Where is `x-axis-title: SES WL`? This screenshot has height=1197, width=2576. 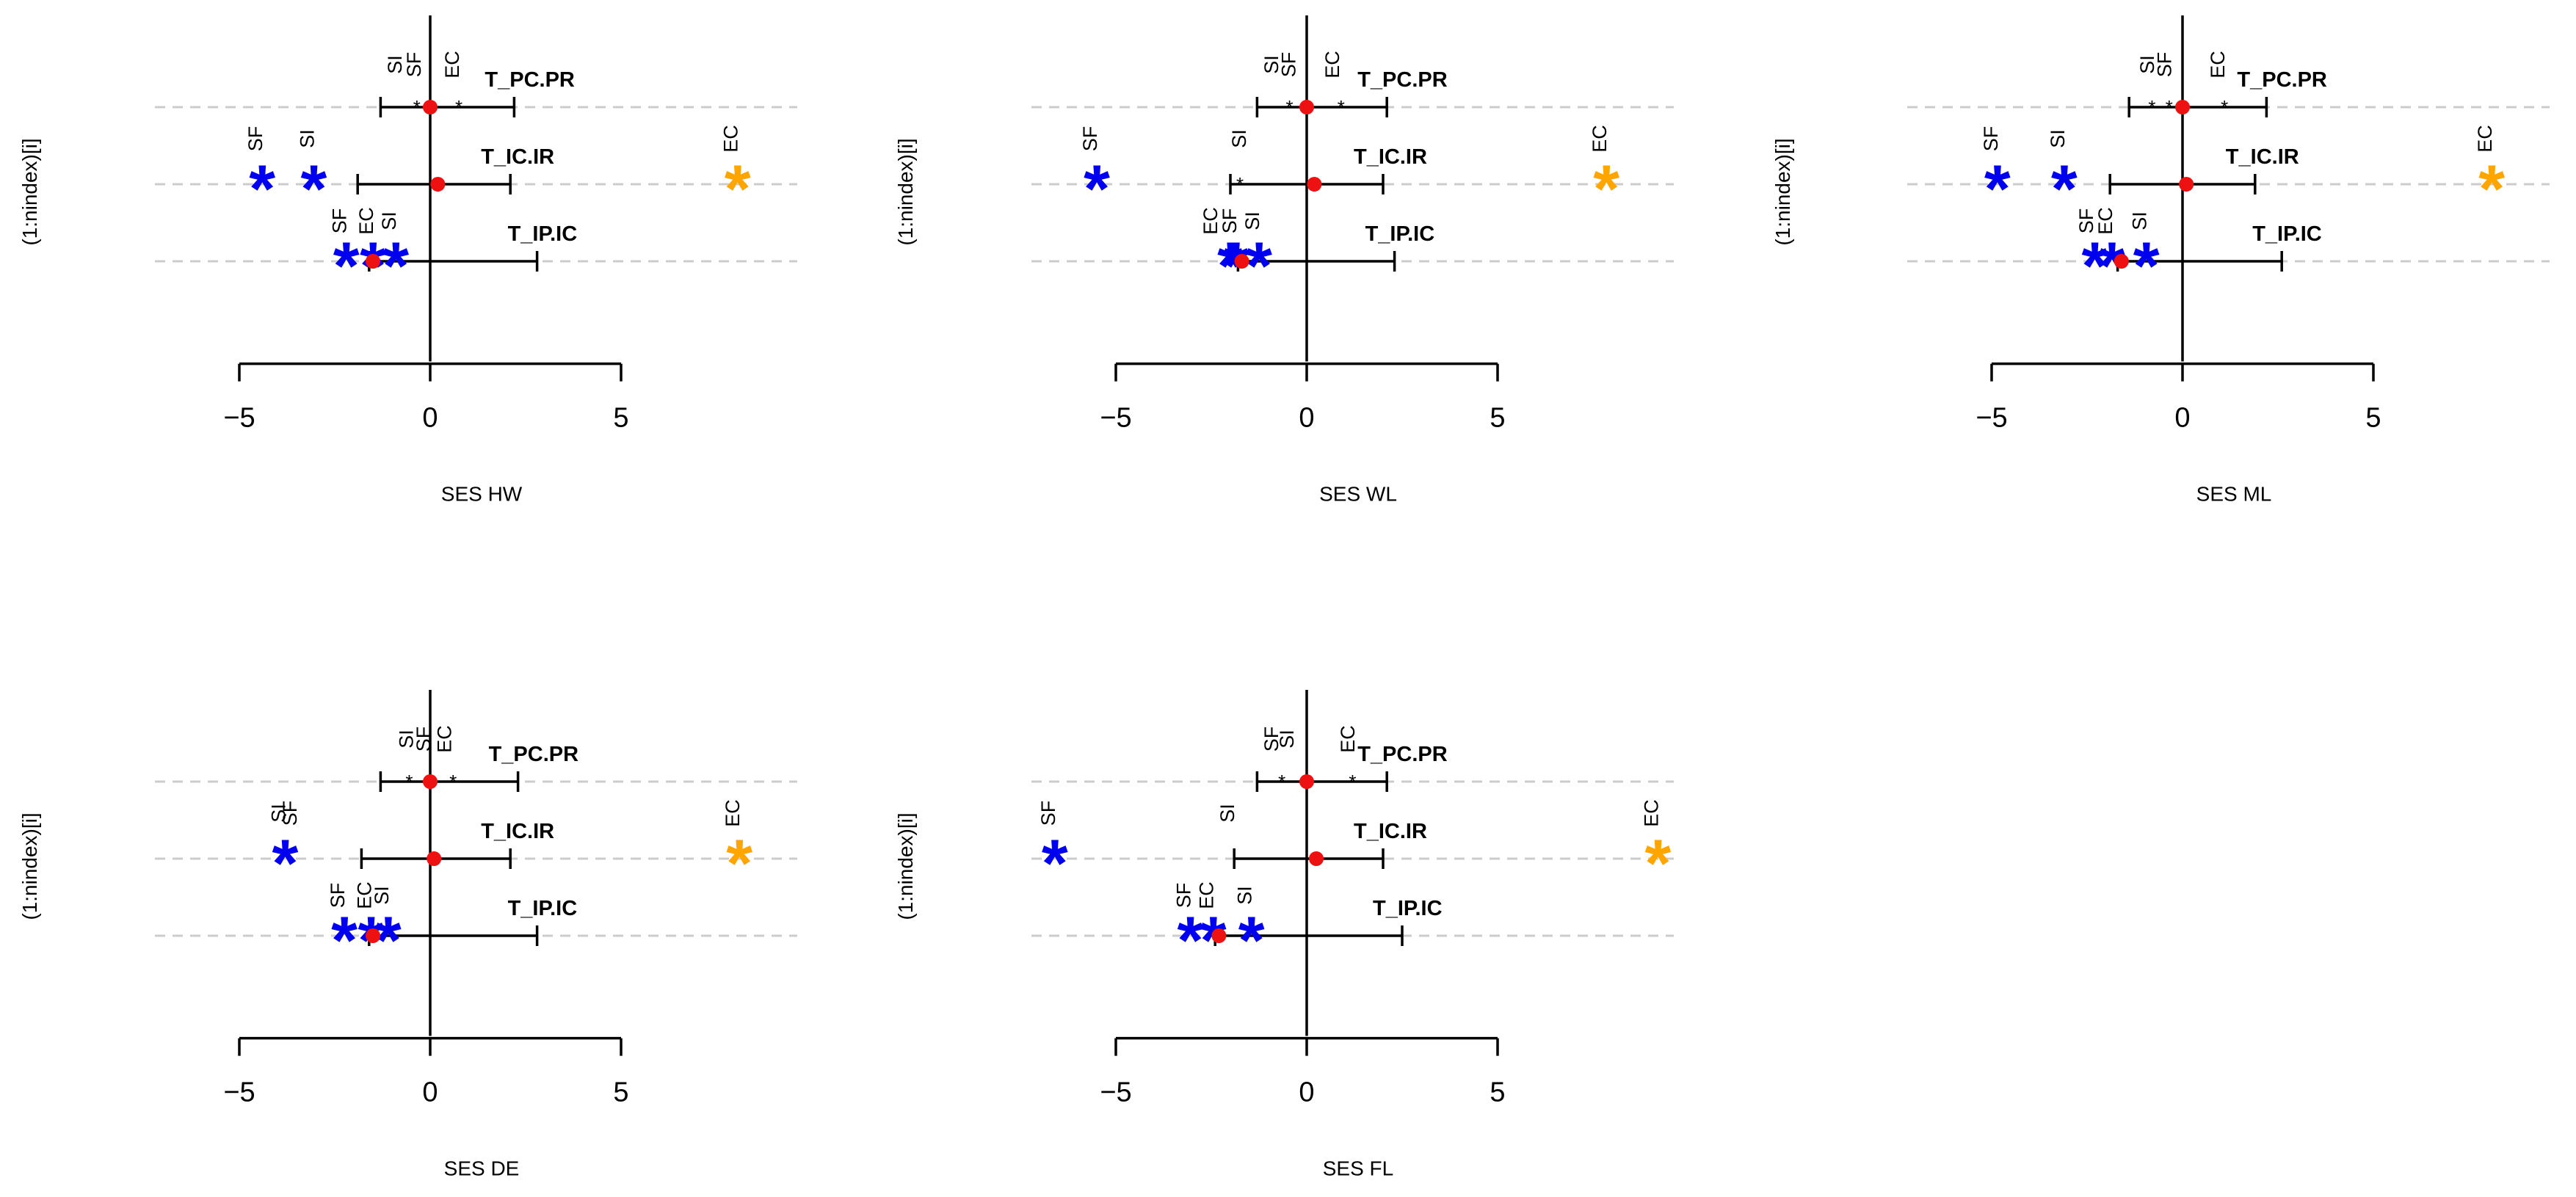 x-axis-title: SES WL is located at coordinates (1358, 494).